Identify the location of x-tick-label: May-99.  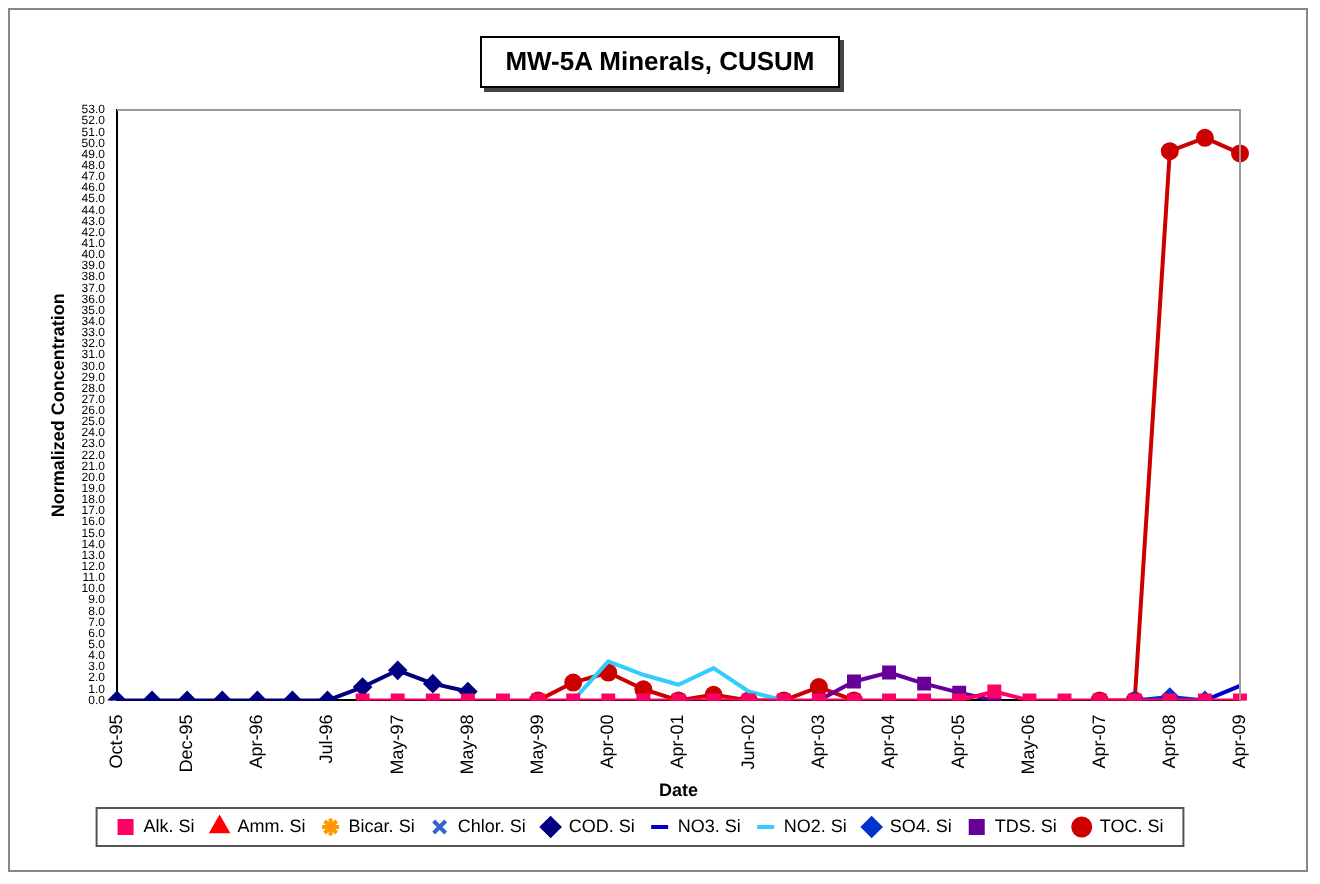
(537, 744).